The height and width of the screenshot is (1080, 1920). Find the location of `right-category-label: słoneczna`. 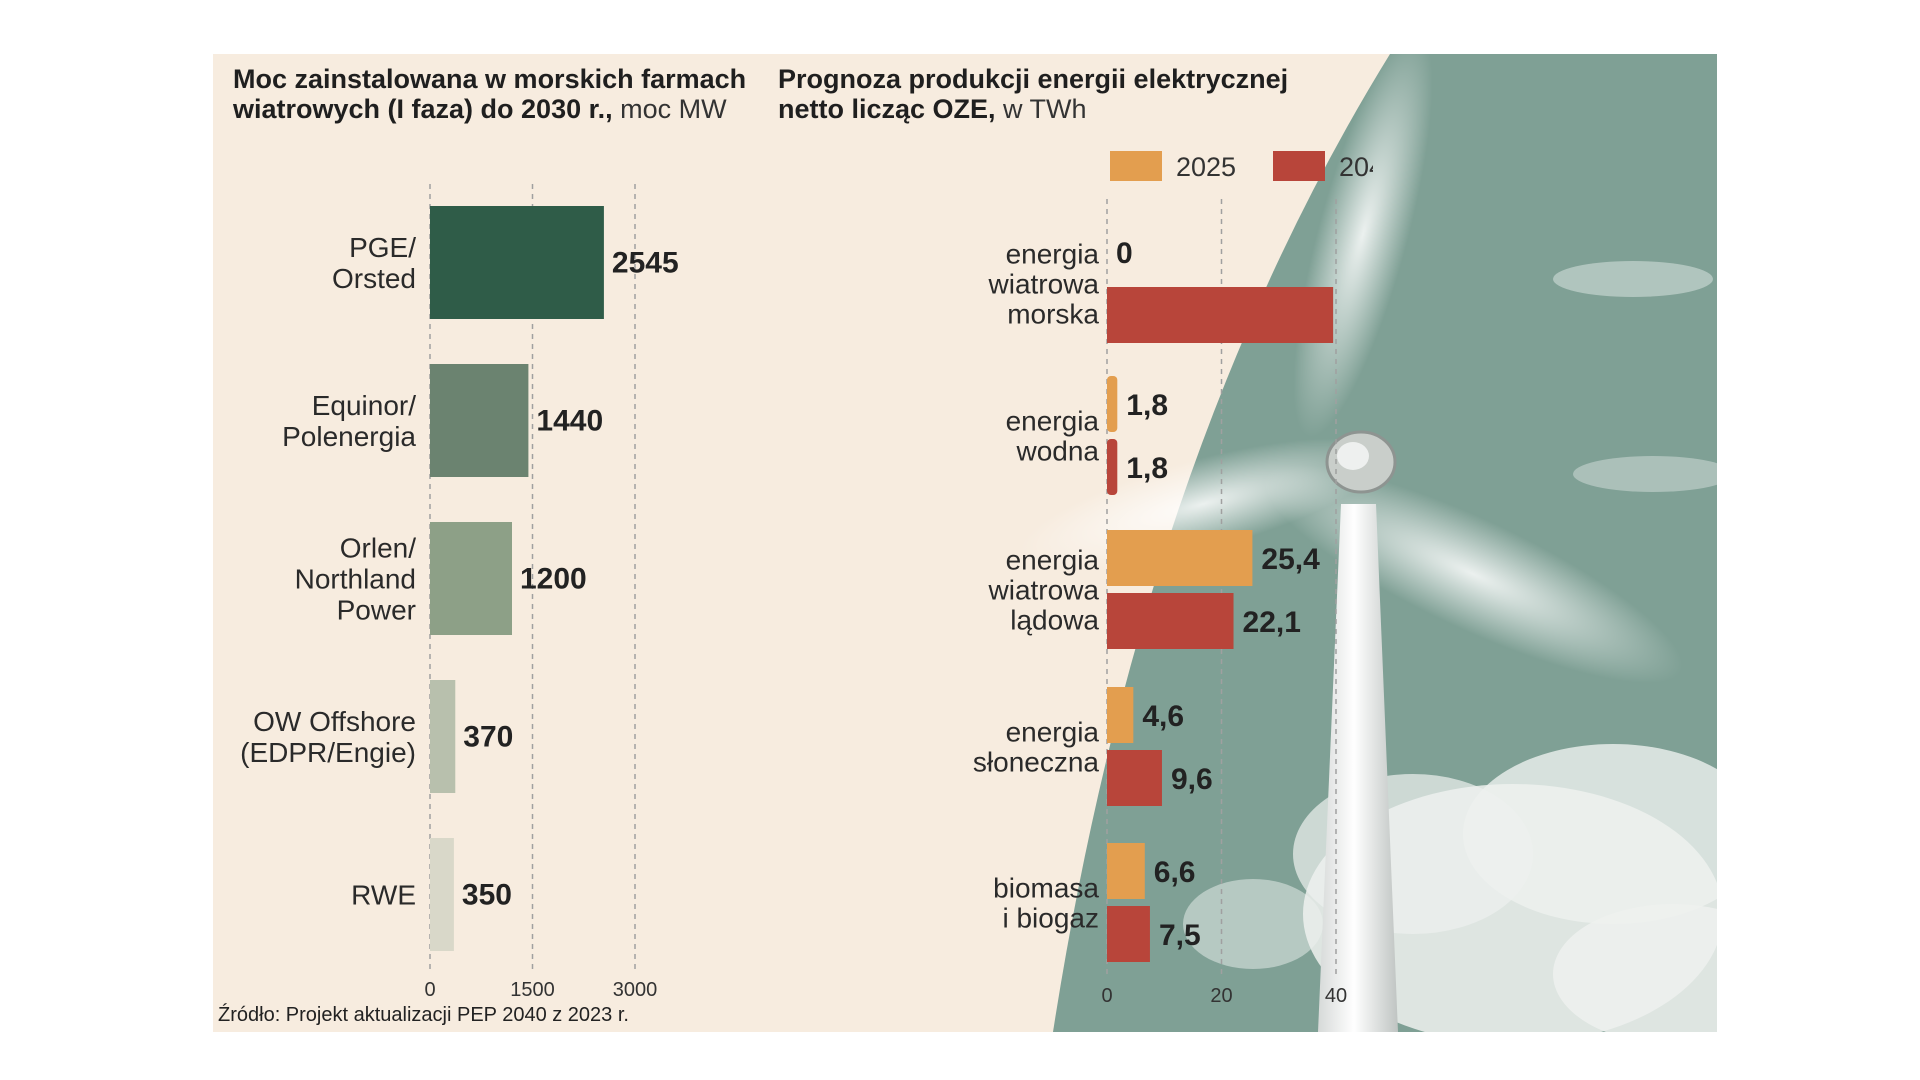

right-category-label: słoneczna is located at coordinates (1036, 762).